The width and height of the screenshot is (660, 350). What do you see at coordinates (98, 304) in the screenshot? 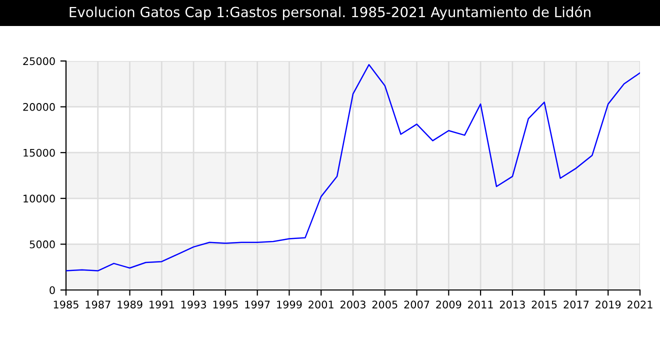
I see `x-tick-label: 1987` at bounding box center [98, 304].